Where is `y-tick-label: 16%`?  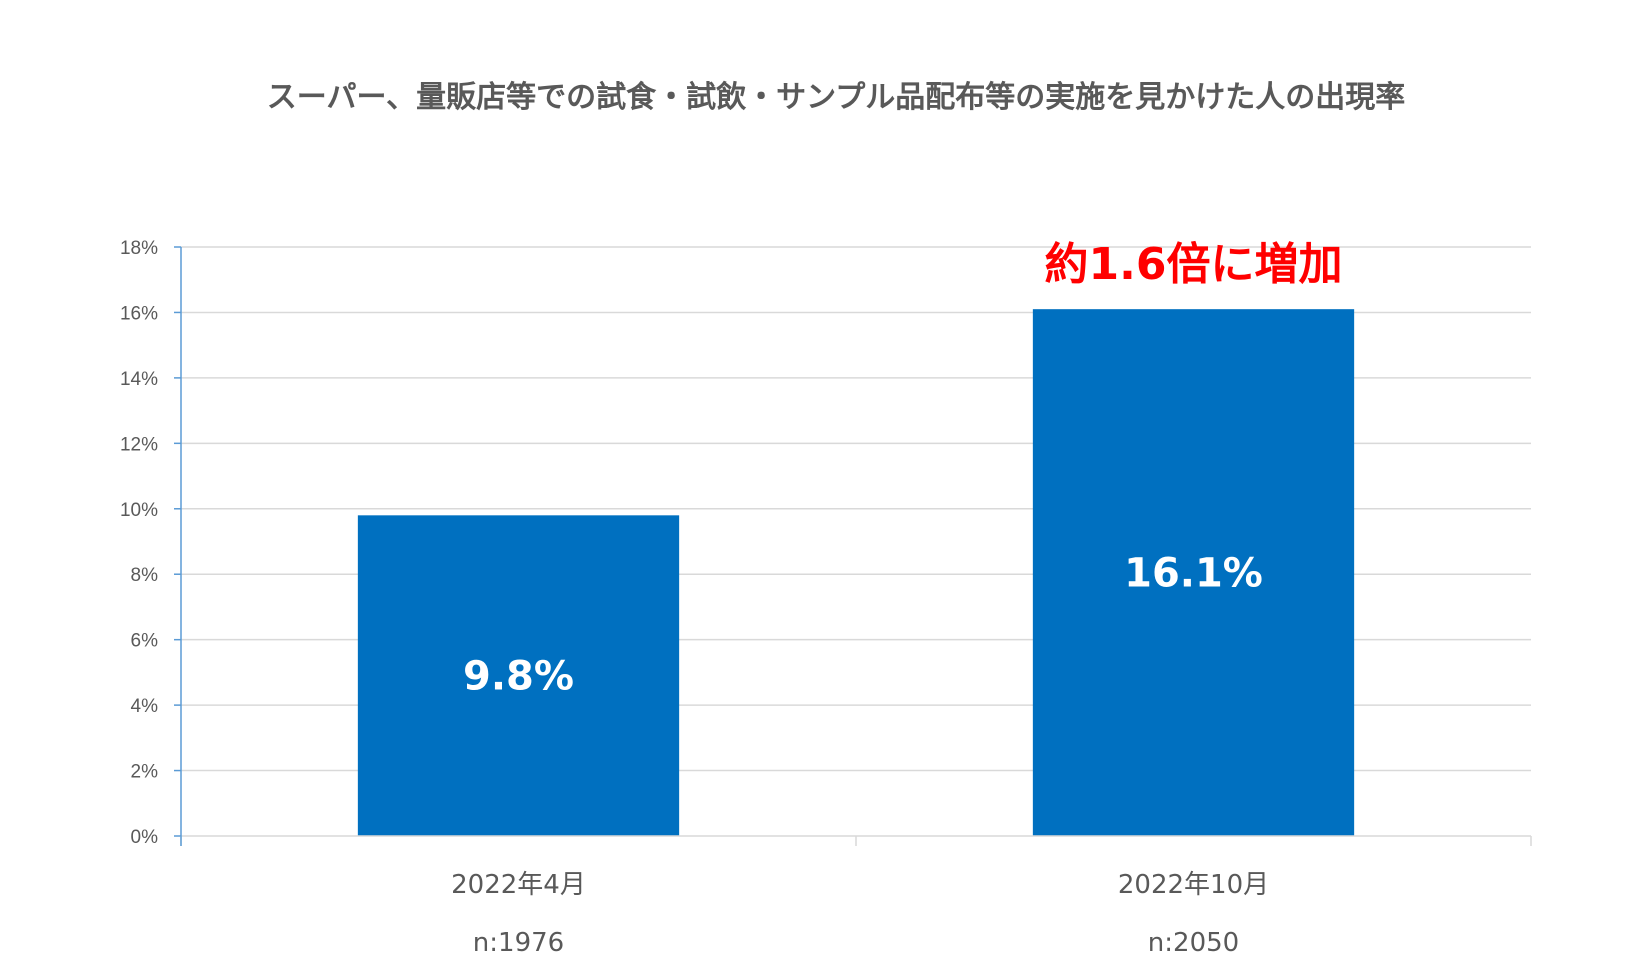 y-tick-label: 16% is located at coordinates (139, 313).